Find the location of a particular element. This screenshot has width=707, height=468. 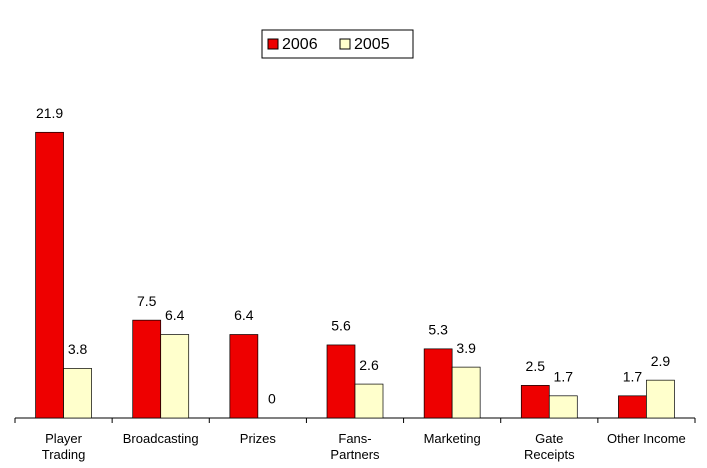

value-label: 3.8 is located at coordinates (78, 349).